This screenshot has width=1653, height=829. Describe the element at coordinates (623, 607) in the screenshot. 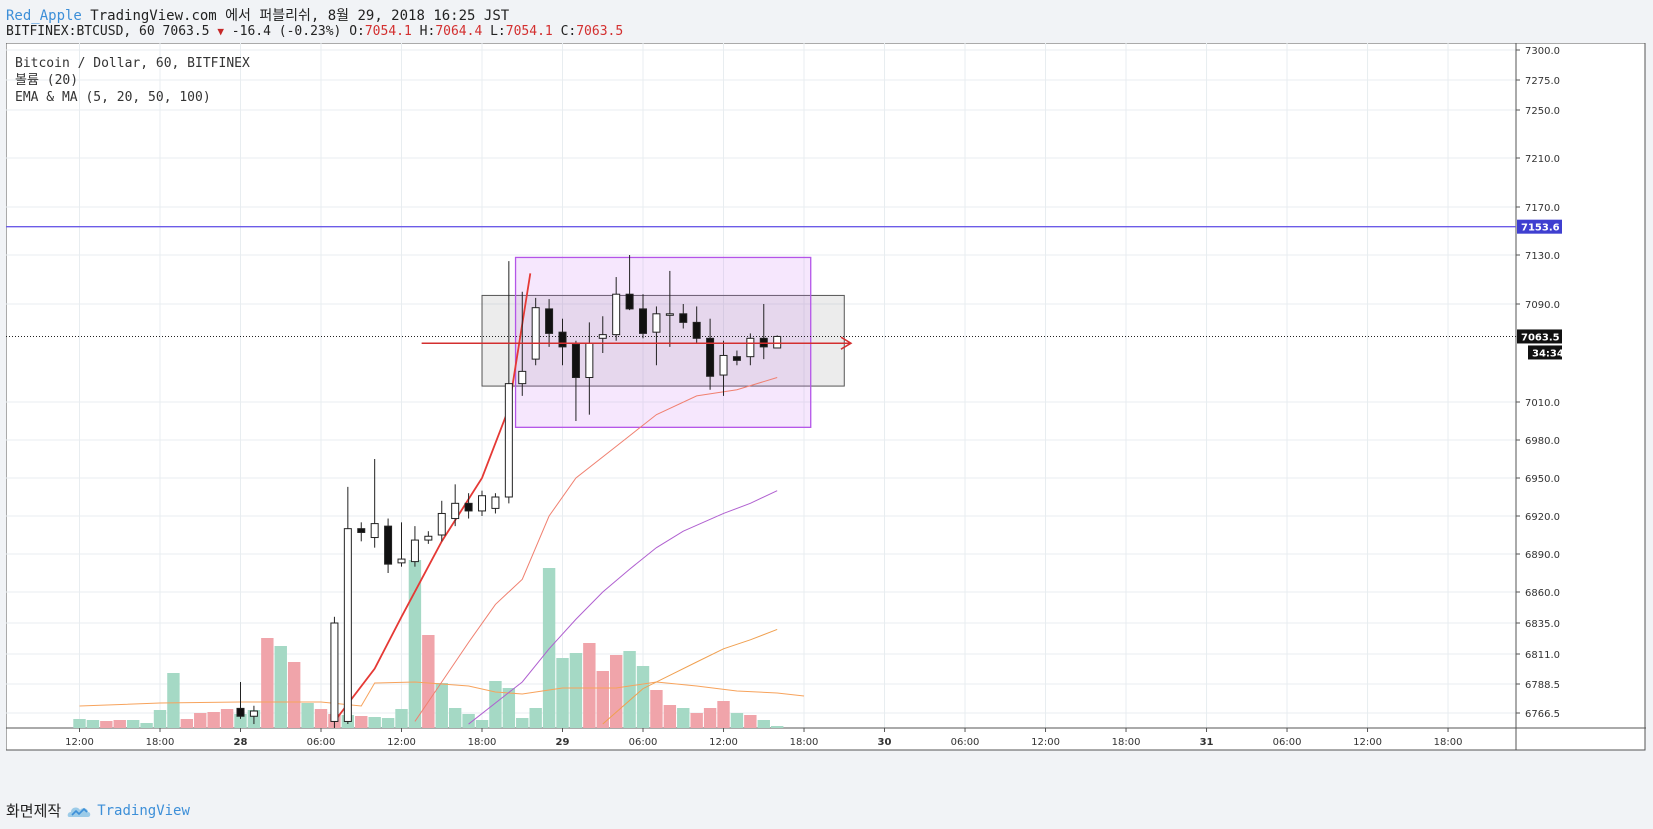

I see `ma-line-ma50` at that location.